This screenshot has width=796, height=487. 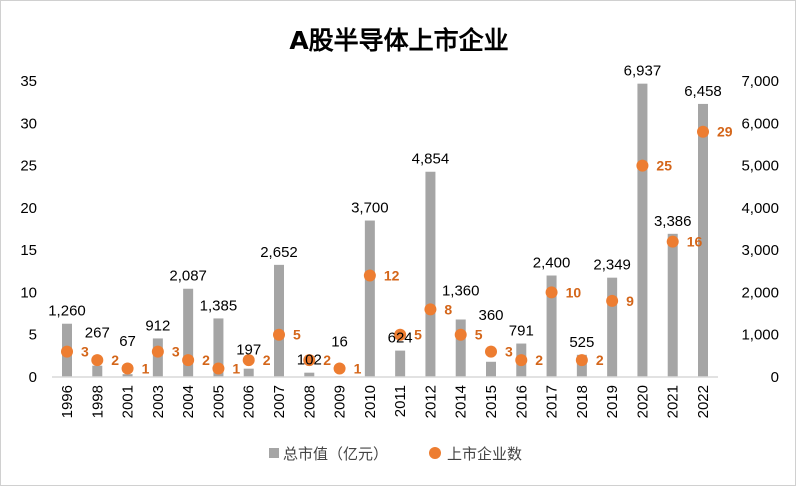 What do you see at coordinates (760, 166) in the screenshot?
I see `right-axis-tick: 5,000` at bounding box center [760, 166].